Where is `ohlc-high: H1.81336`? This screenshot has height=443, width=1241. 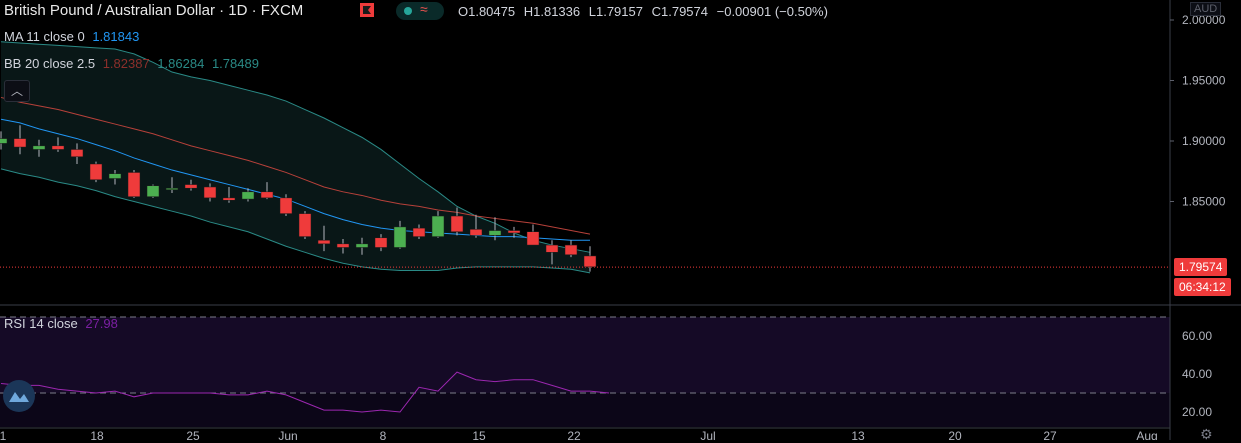
ohlc-high: H1.81336 is located at coordinates (552, 11).